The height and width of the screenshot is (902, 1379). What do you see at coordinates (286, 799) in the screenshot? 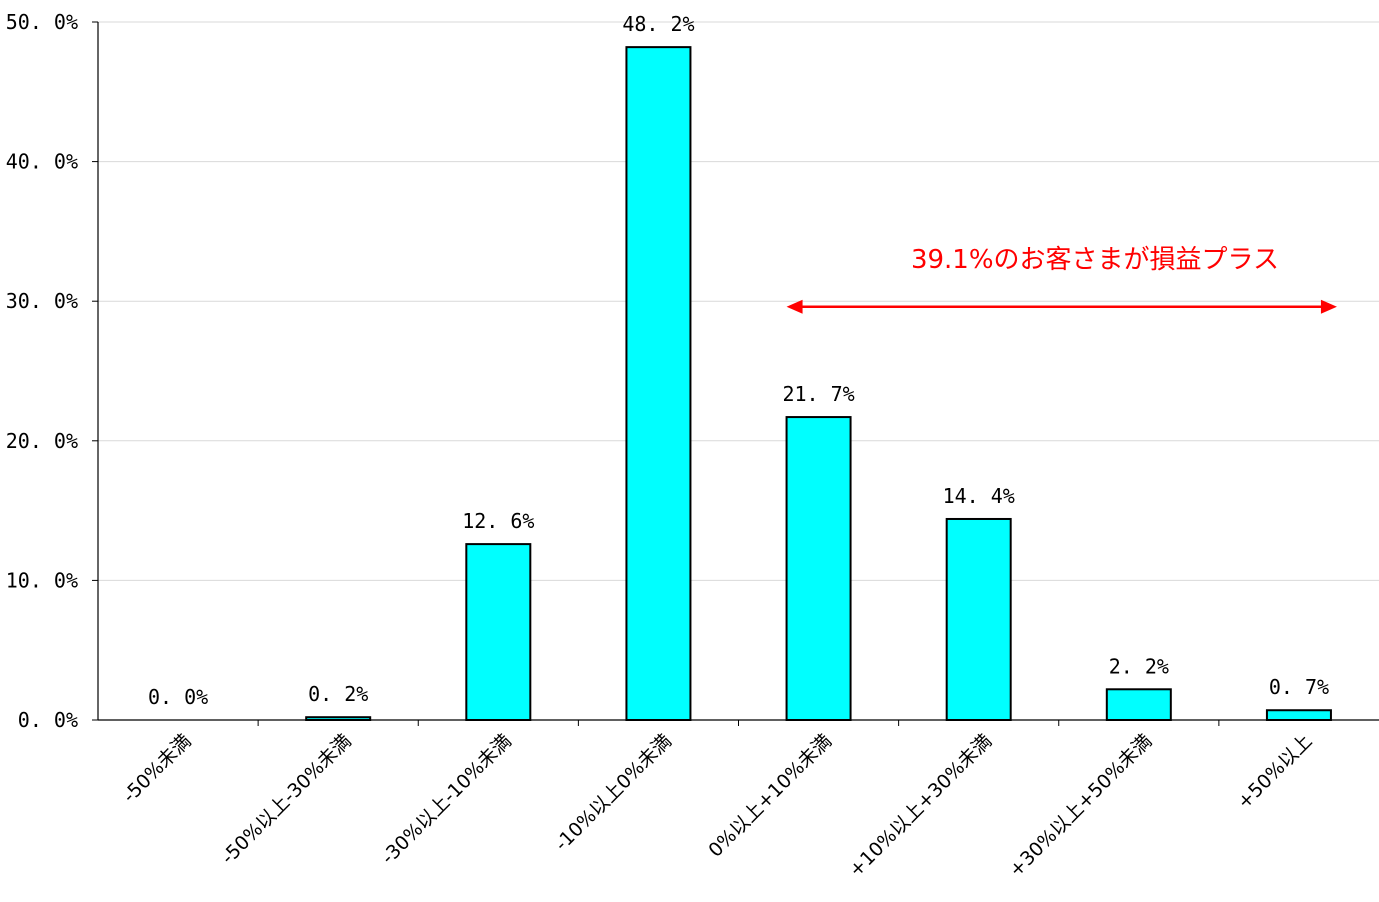
I see `category-label: -50%以上-30%未満` at bounding box center [286, 799].